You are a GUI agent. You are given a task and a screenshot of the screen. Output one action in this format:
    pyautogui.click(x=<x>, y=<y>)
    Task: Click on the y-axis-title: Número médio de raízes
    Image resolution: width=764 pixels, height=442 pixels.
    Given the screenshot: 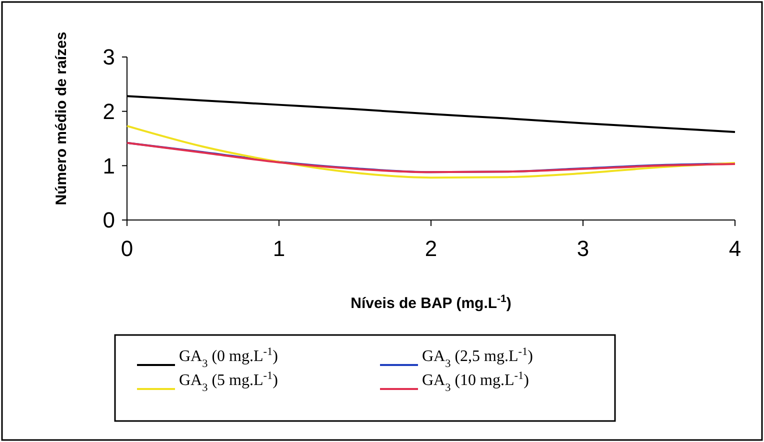 What is the action you would take?
    pyautogui.click(x=61, y=119)
    